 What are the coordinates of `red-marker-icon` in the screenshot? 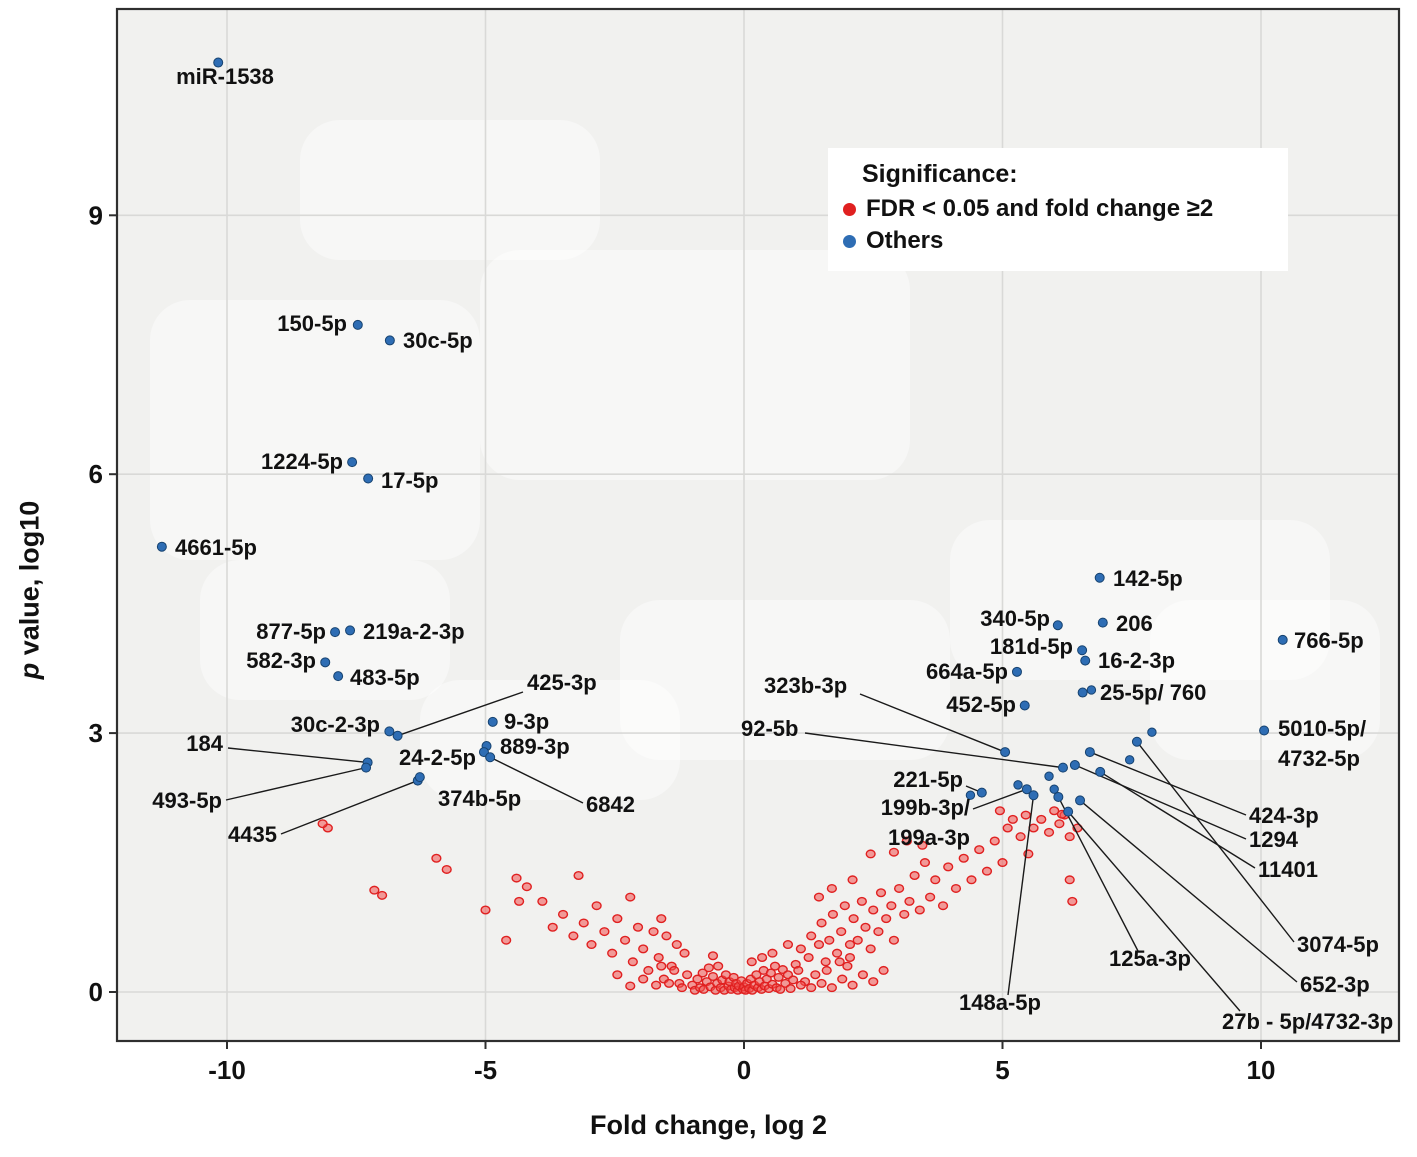 It's located at (849, 209).